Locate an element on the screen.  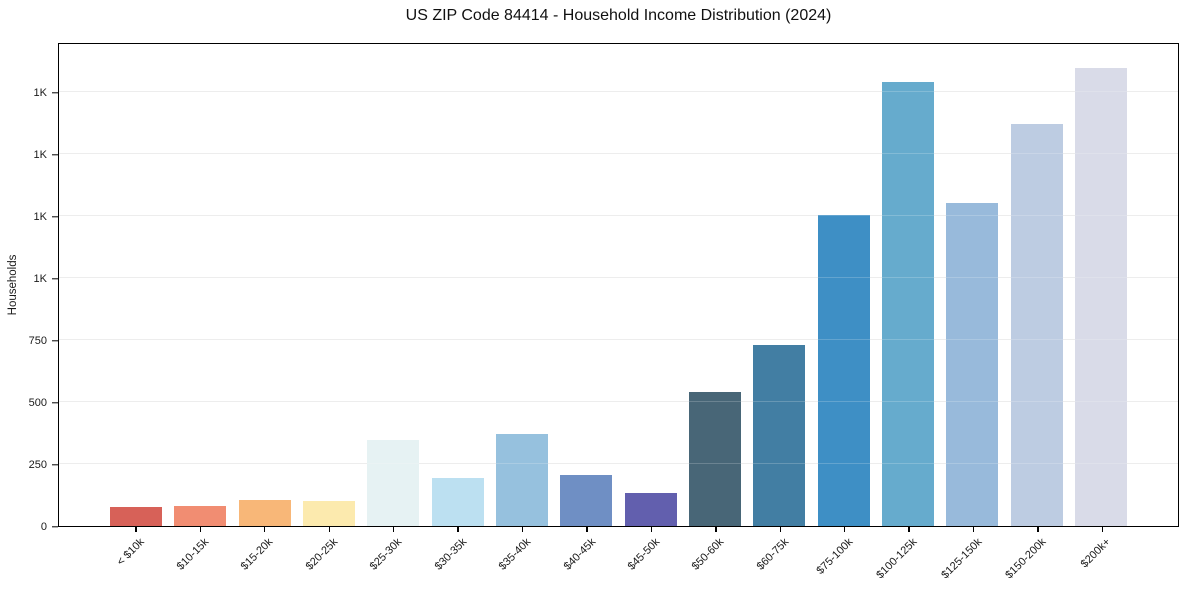
x-tick-label: $60-75k is located at coordinates (773, 554).